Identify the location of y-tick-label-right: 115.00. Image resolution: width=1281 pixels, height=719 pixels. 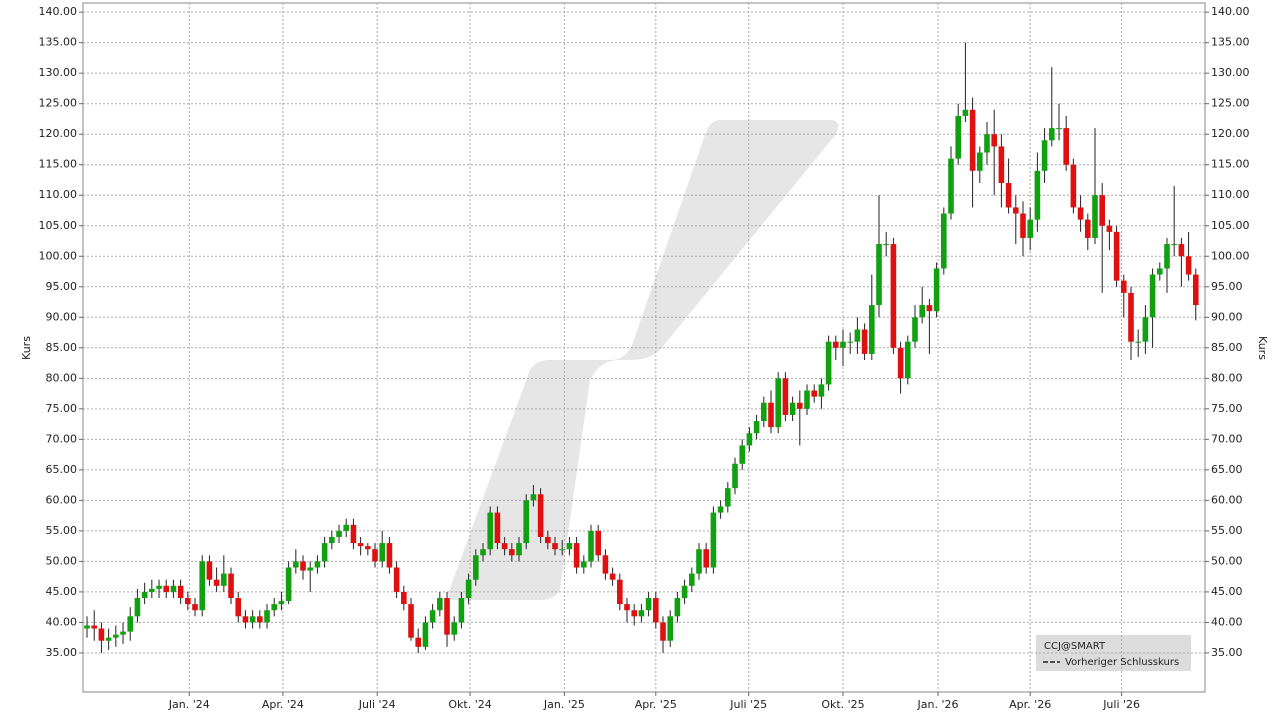
(1230, 164).